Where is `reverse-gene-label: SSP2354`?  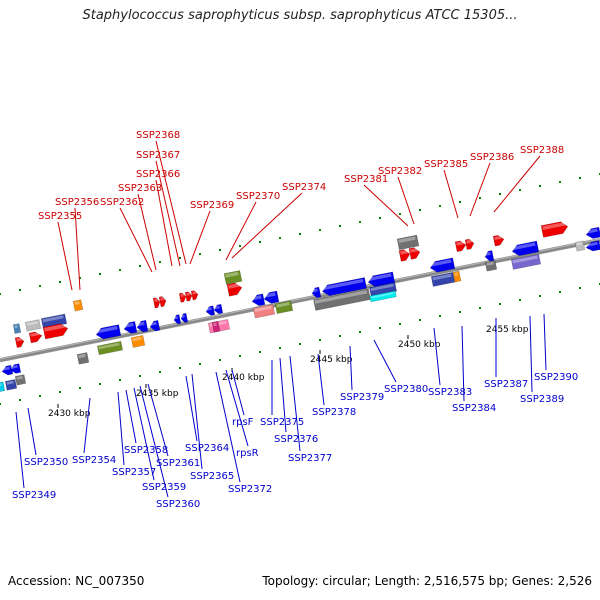
reverse-gene-label: SSP2354 is located at coordinates (94, 460).